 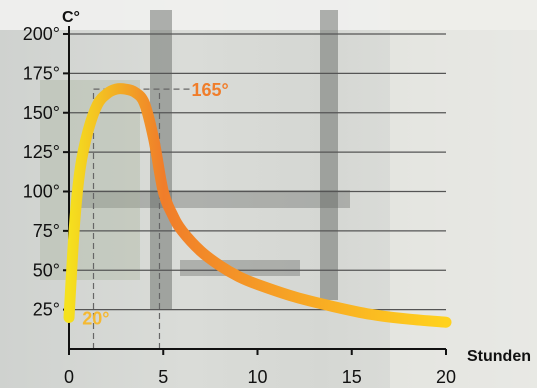 I want to click on y-tick-label: 75°, so click(x=46, y=231).